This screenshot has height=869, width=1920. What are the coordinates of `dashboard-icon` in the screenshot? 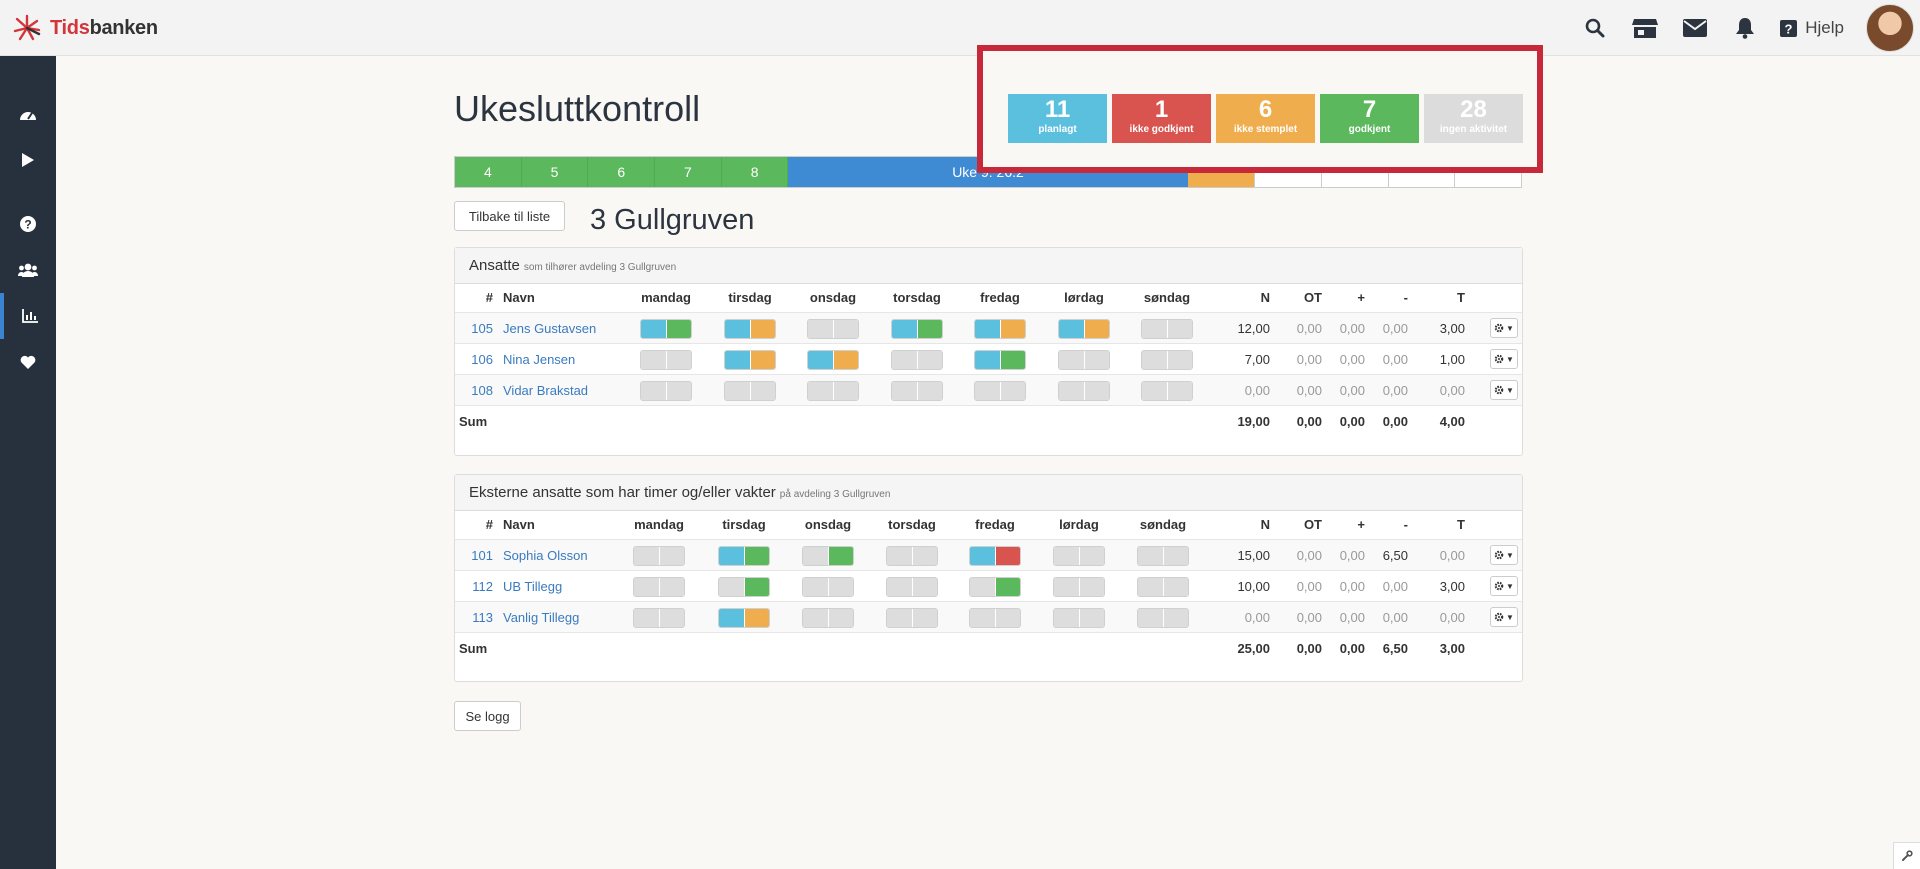 It's located at (28, 114).